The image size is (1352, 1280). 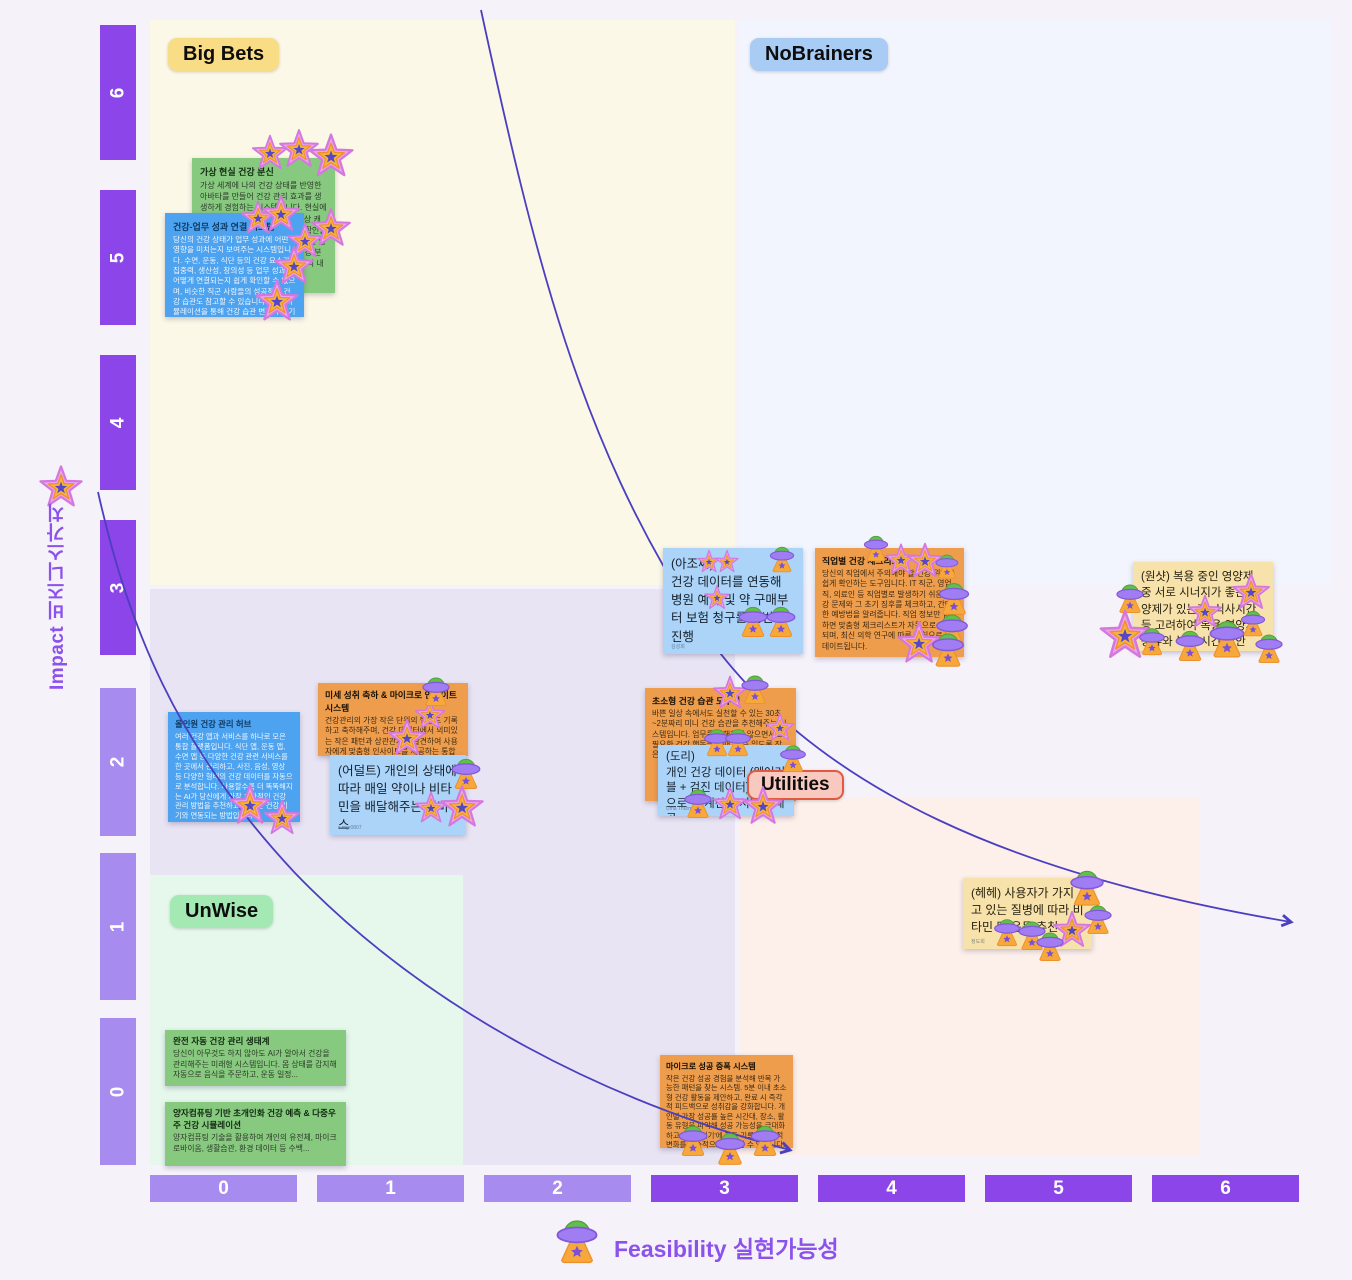 I want to click on x-tick-0: 0, so click(x=223, y=1188).